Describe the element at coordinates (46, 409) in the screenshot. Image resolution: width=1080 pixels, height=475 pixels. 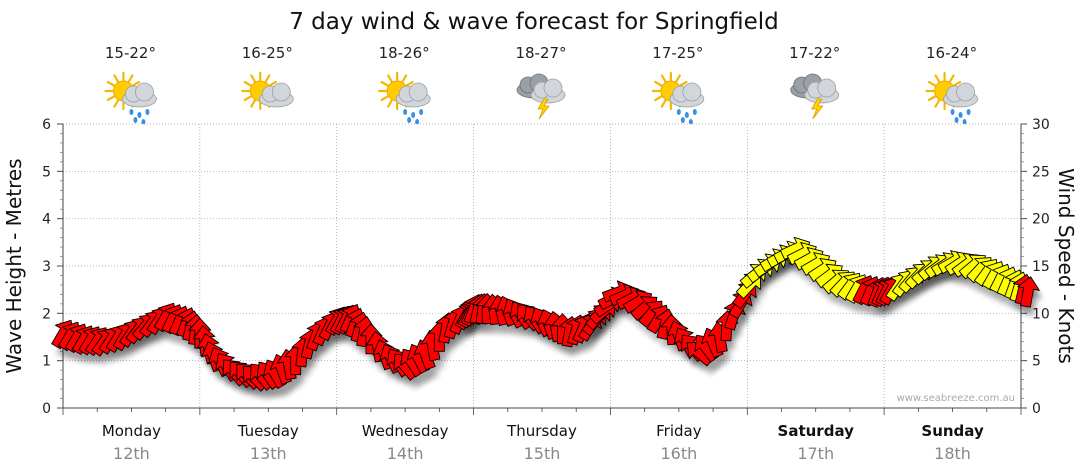
I see `left-tick-label: 0` at that location.